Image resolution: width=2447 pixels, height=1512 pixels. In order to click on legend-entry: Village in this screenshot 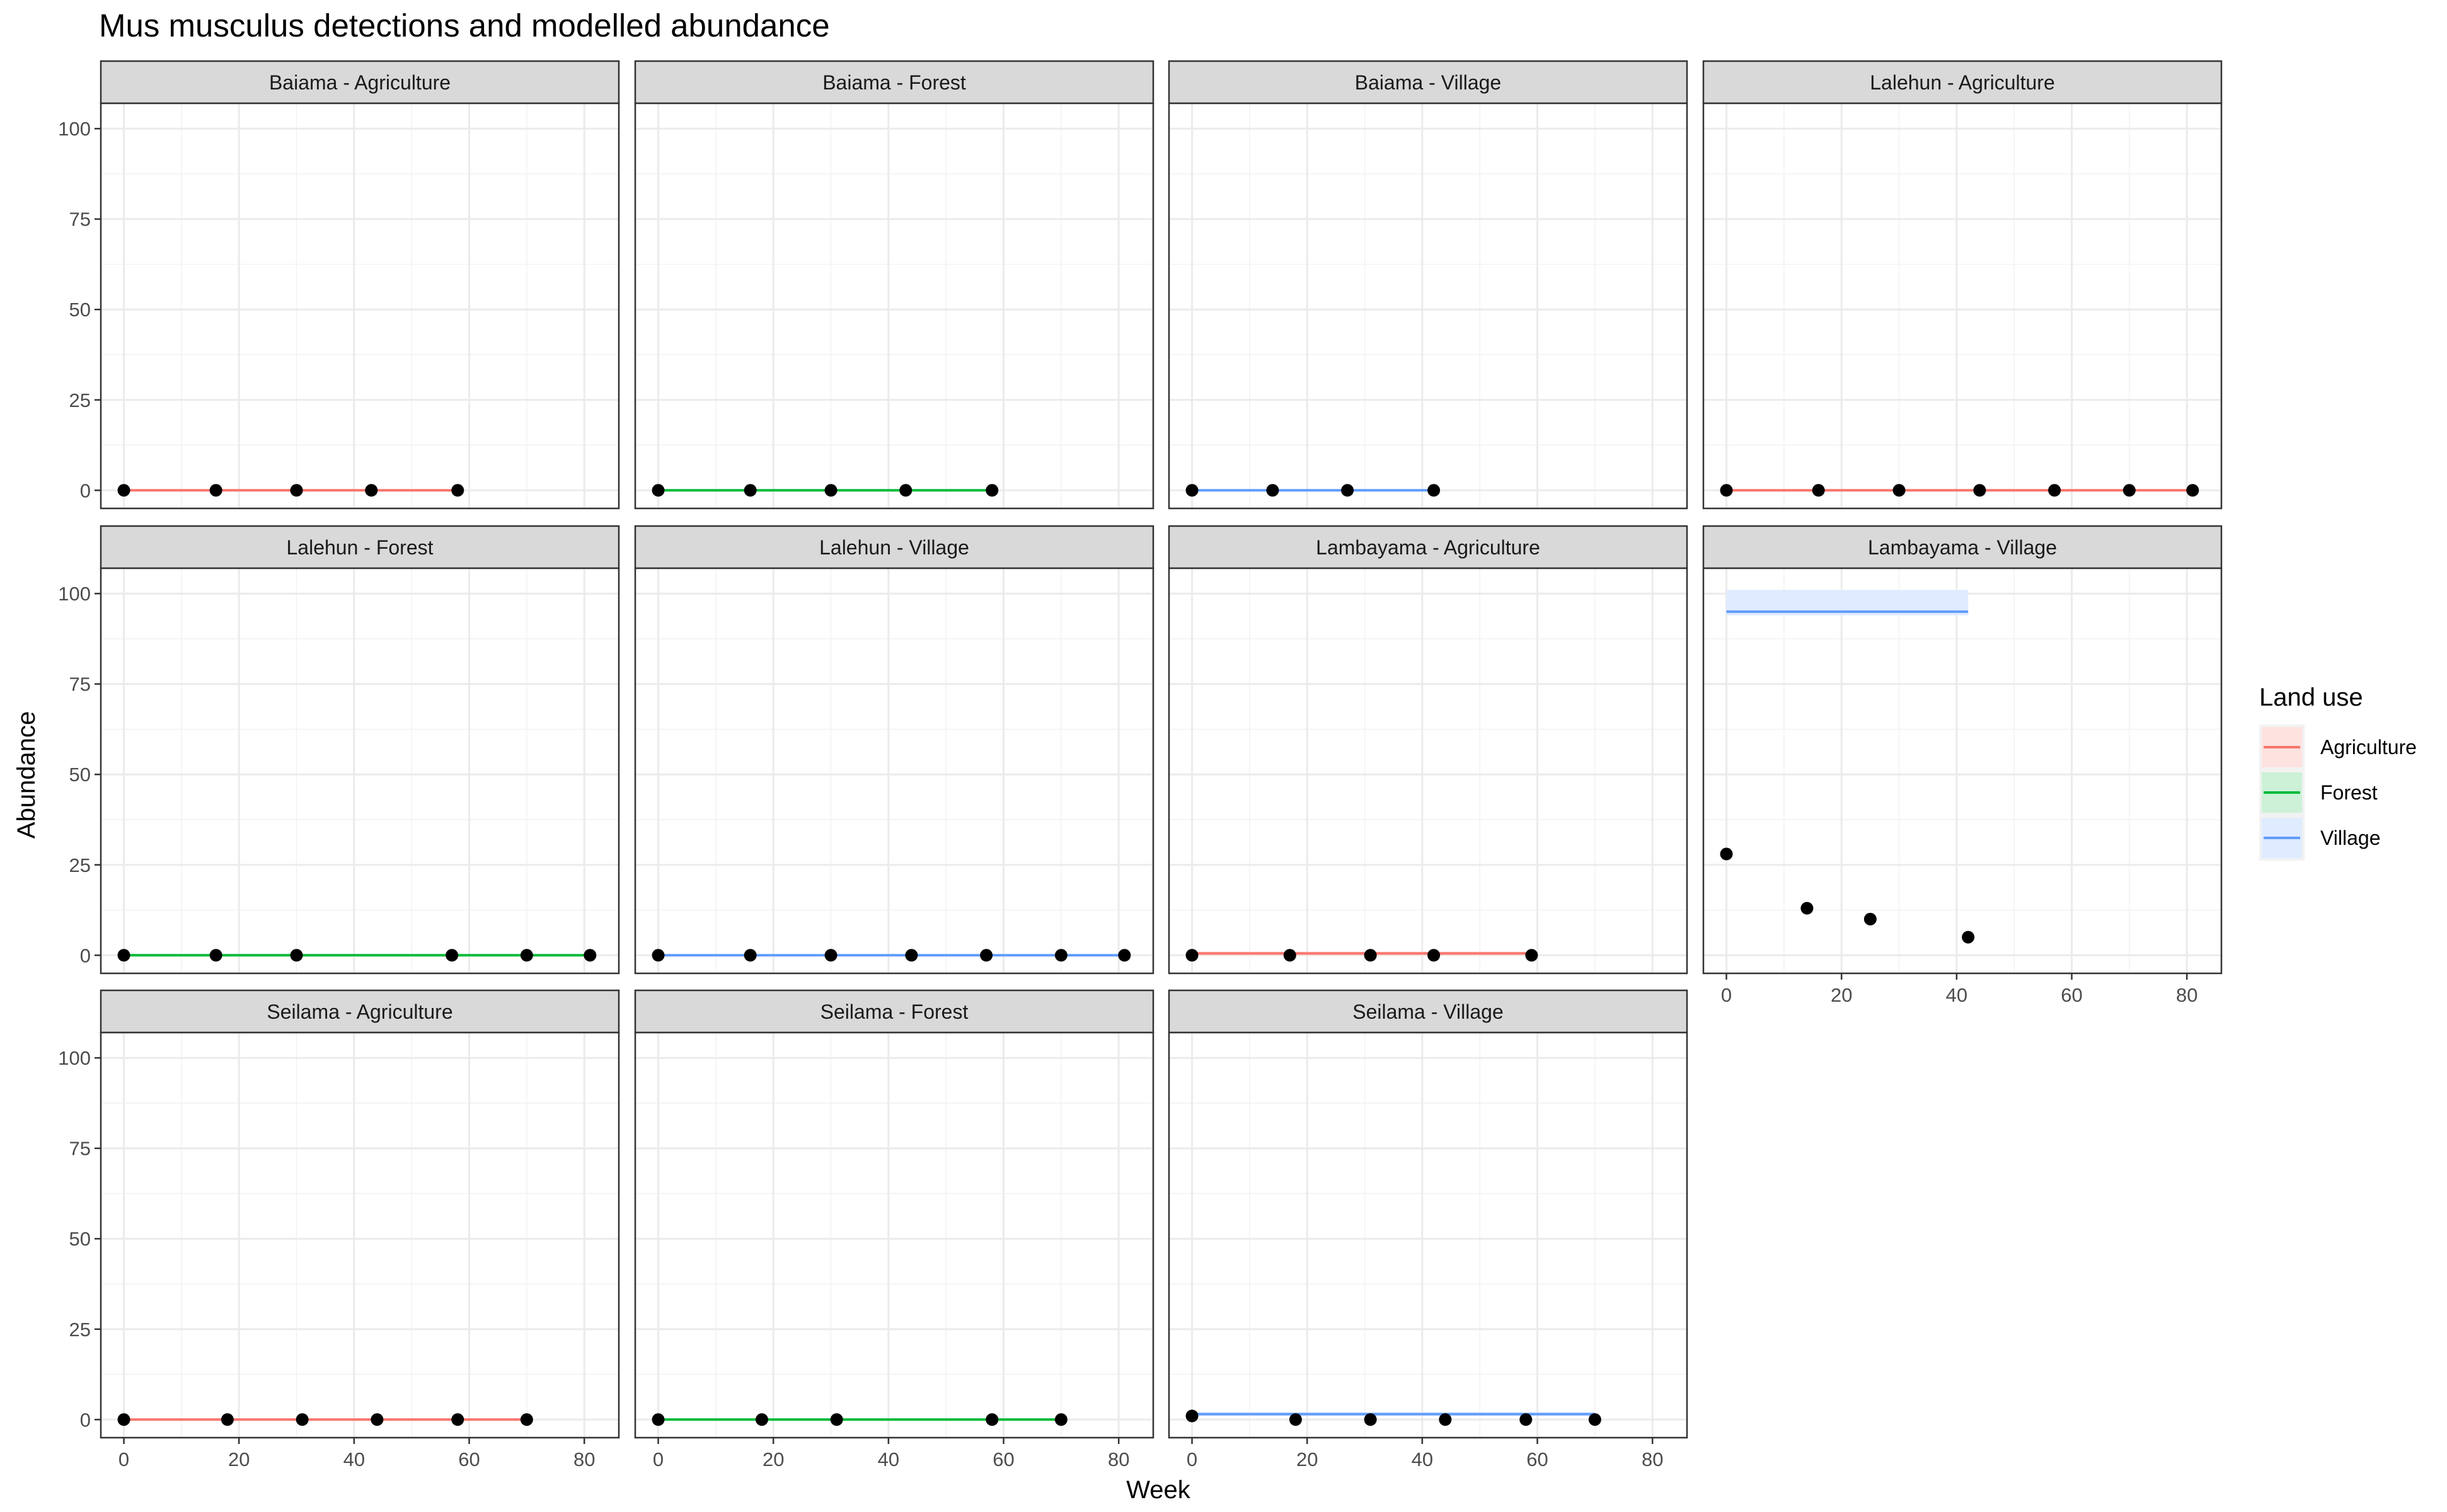, I will do `click(2319, 838)`.